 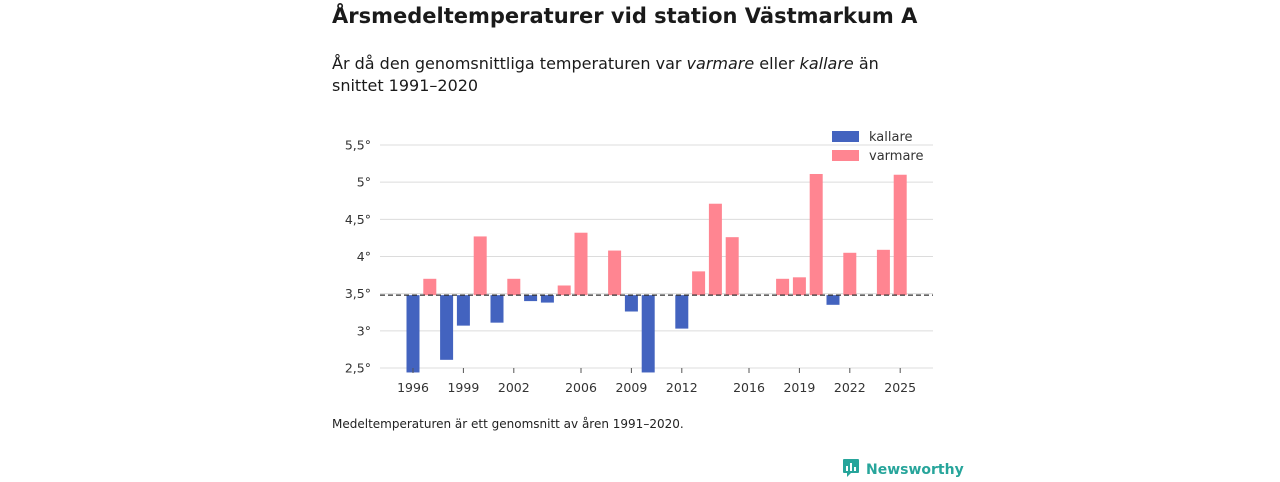 What do you see at coordinates (777, 63) in the screenshot?
I see `subtitle-mid: eller` at bounding box center [777, 63].